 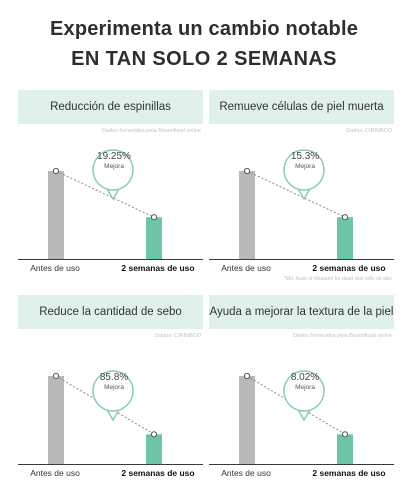 I want to click on improvement-value: 15.3%, so click(x=305, y=156).